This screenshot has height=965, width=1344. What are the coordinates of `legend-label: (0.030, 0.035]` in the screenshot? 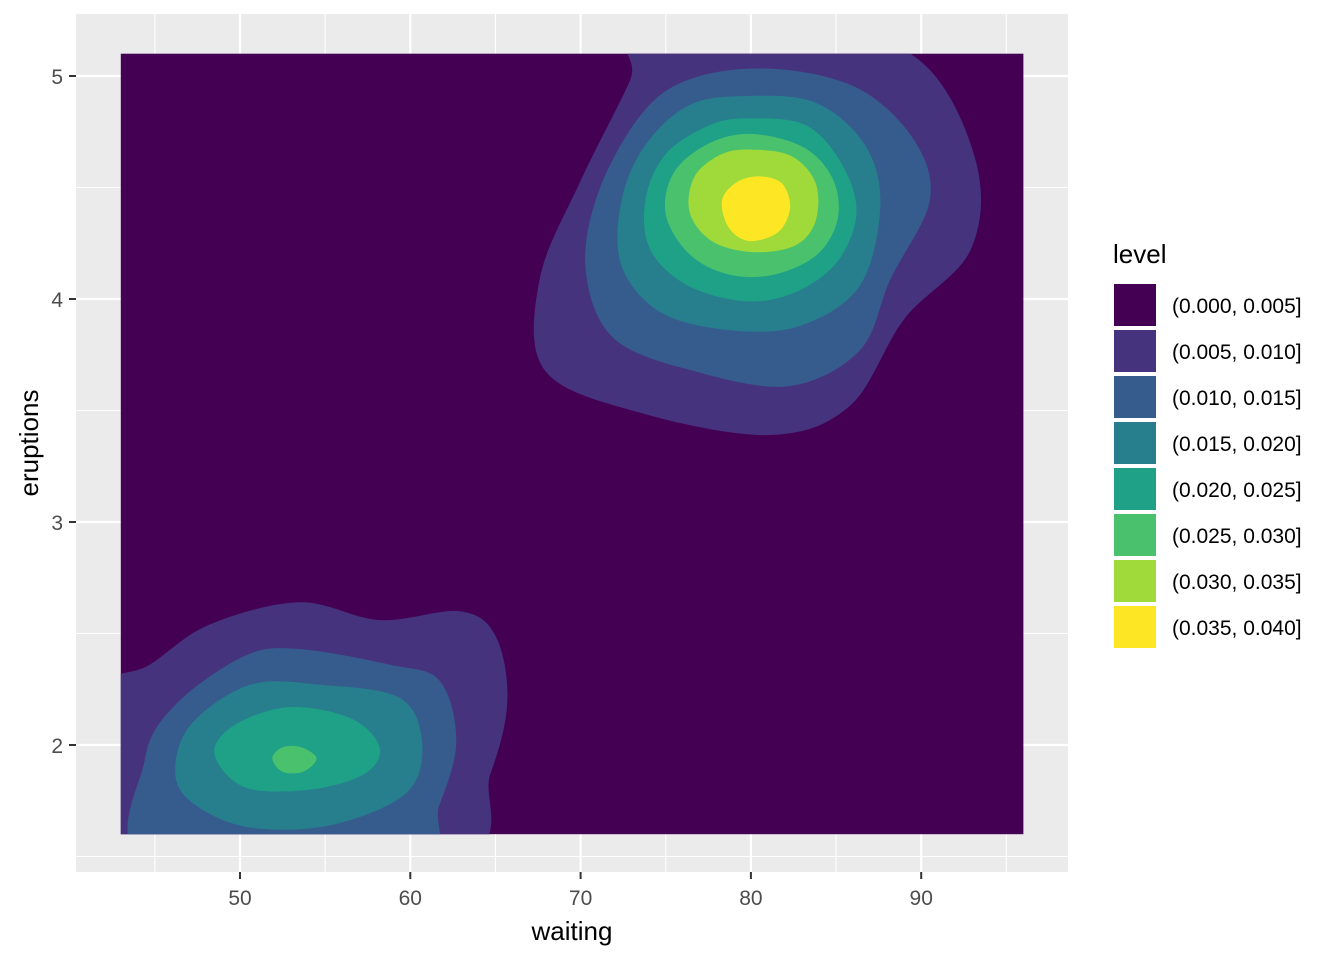 It's located at (1237, 582).